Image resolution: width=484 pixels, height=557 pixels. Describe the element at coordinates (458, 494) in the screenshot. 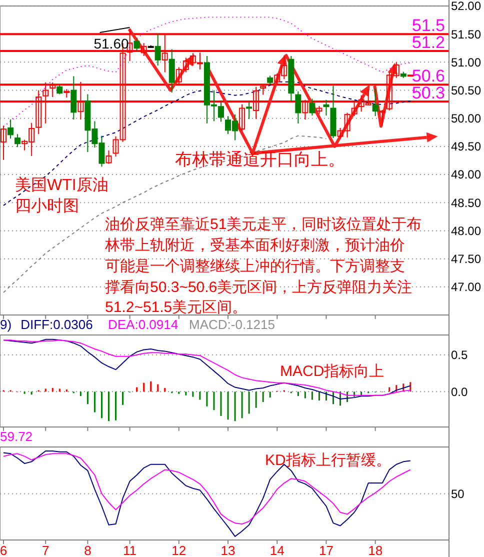

I see `text: 50` at that location.